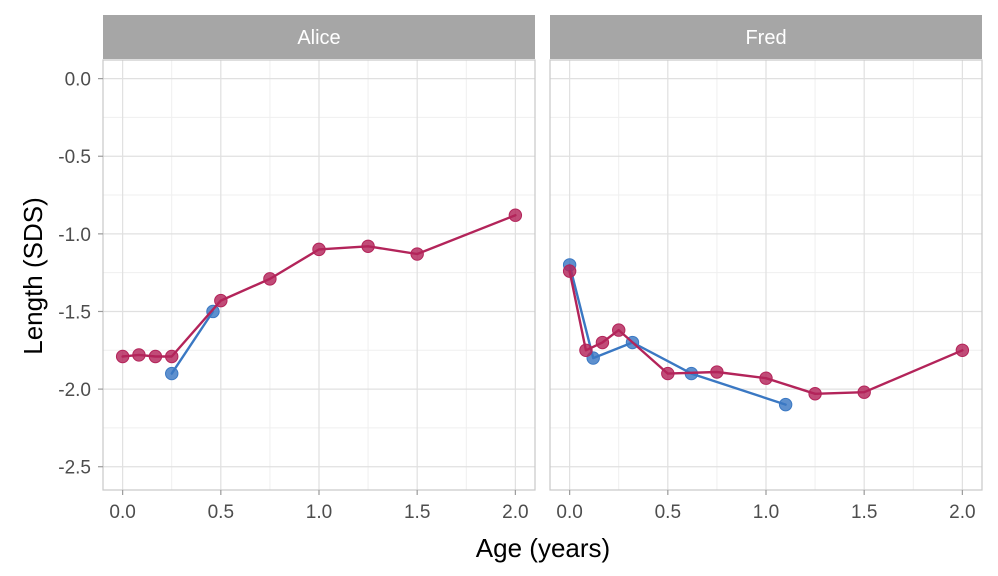  I want to click on x-axis-title: Age (years), so click(543, 548).